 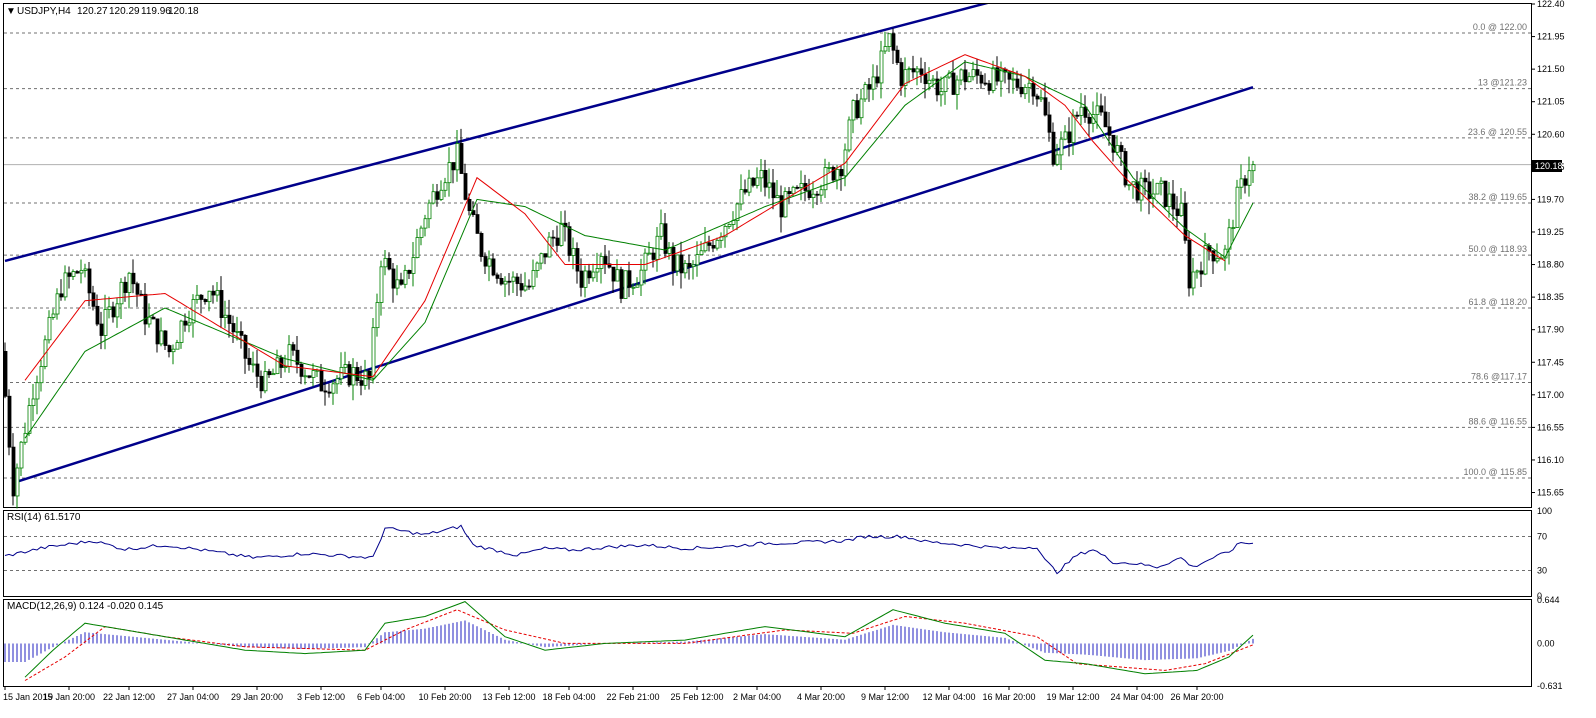 What do you see at coordinates (11, 11) in the screenshot?
I see `collapse-triangle-icon: ▼` at bounding box center [11, 11].